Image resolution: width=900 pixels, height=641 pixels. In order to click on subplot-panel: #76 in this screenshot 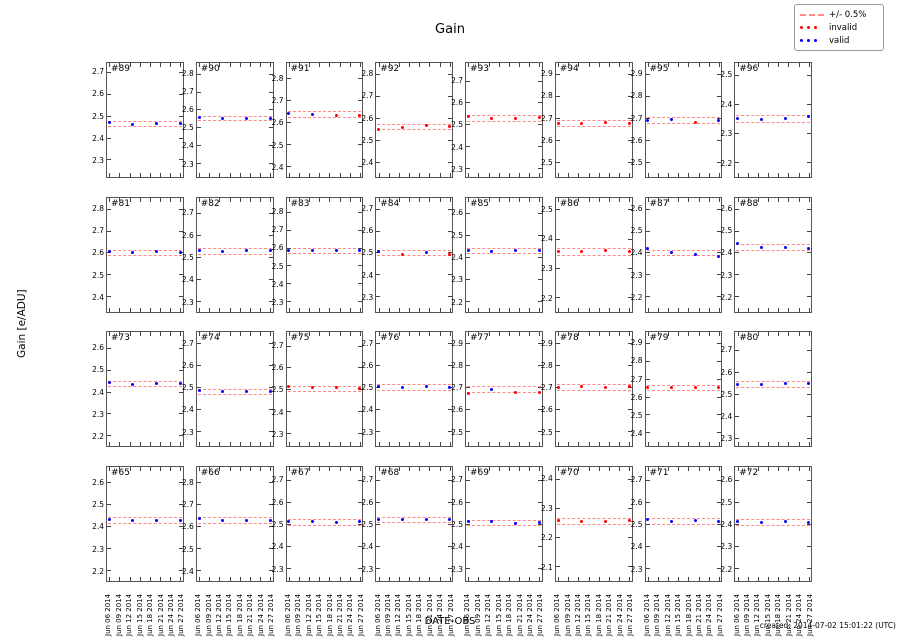, I will do `click(414, 389)`.